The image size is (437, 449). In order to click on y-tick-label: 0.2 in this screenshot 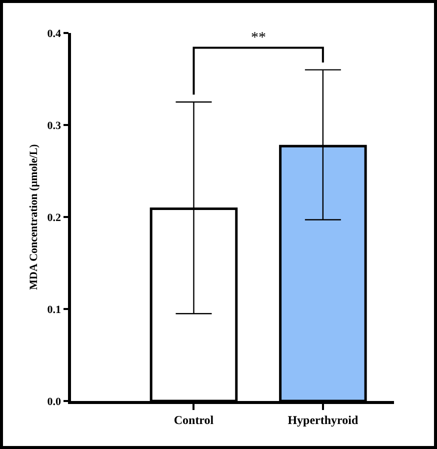, I will do `click(54, 218)`.